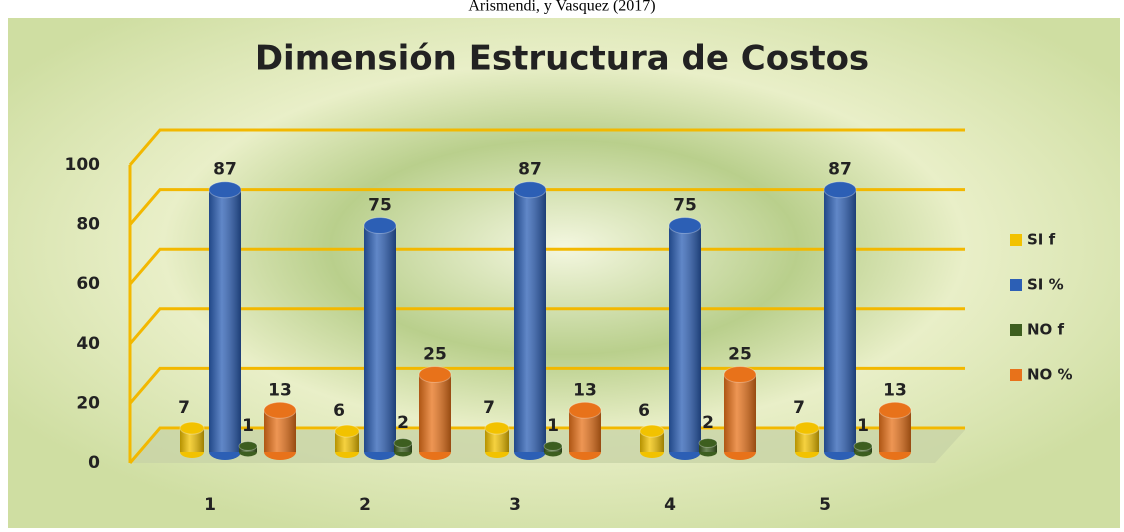 The width and height of the screenshot is (1124, 532). Describe the element at coordinates (94, 463) in the screenshot. I see `y-tick-label: 0` at that location.